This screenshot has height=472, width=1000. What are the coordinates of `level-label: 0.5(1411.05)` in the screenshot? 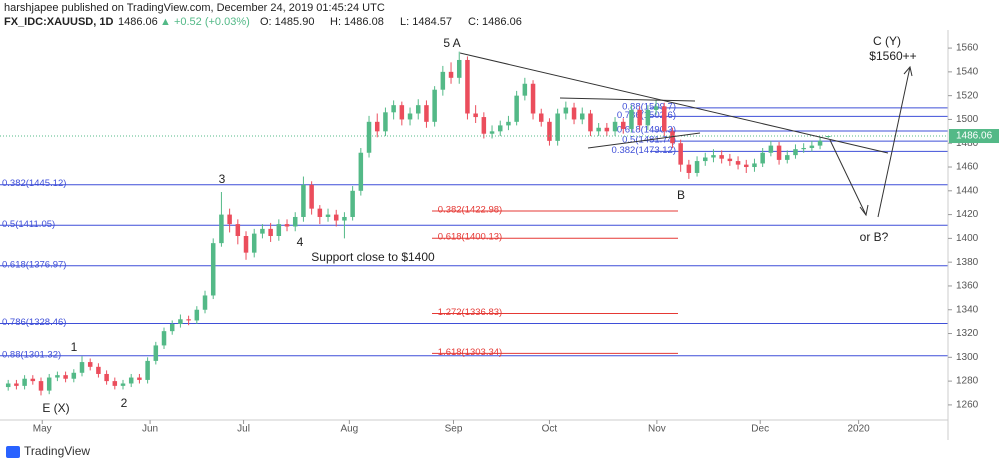 It's located at (28, 224).